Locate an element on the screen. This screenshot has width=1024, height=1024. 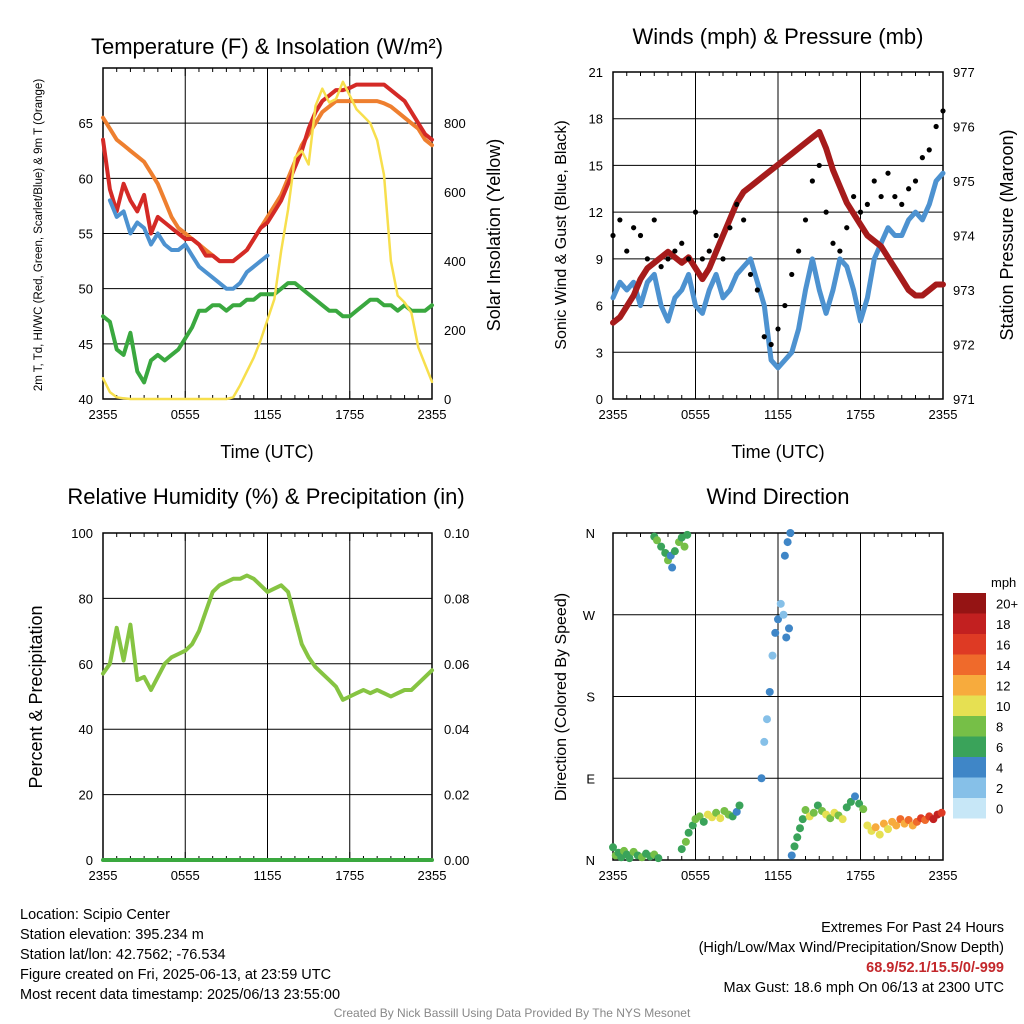
y-right-tick-label: 0.04 is located at coordinates (456, 729).